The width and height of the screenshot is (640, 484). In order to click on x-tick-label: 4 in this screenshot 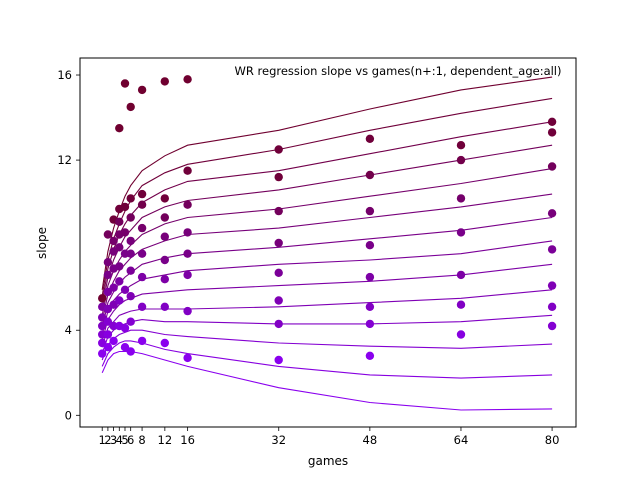, I will do `click(119, 440)`.